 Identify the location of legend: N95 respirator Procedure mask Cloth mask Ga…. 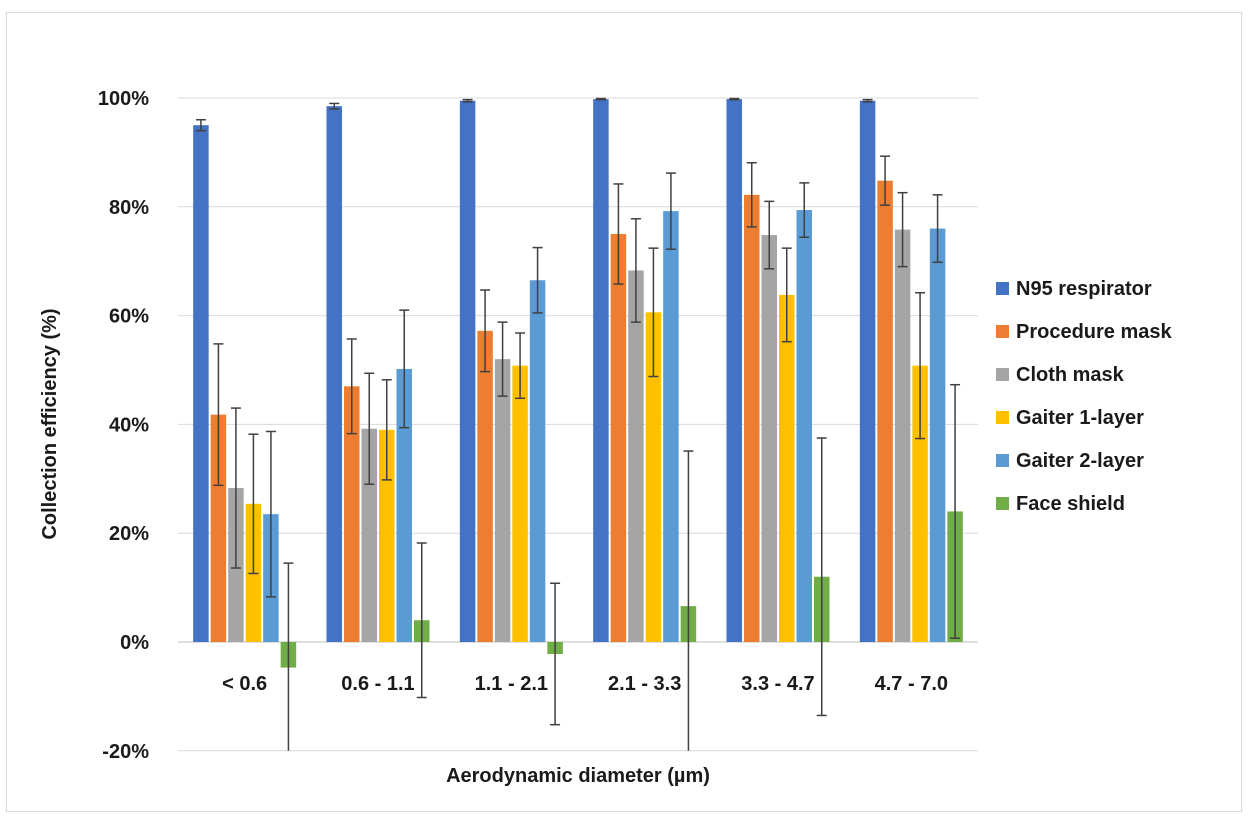
(1084, 396).